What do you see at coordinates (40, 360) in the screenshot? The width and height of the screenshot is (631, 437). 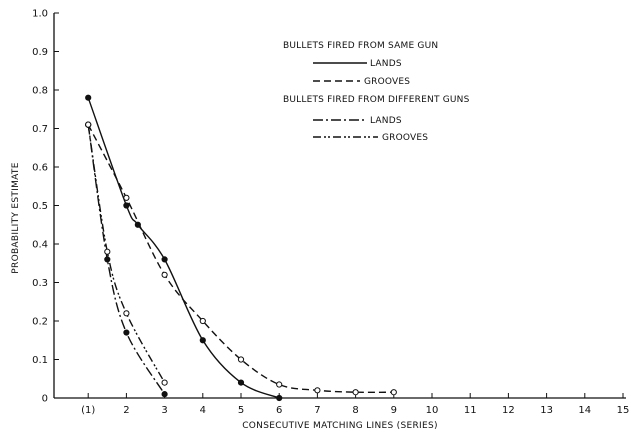 I see `y-tick-label-1: 0.1` at bounding box center [40, 360].